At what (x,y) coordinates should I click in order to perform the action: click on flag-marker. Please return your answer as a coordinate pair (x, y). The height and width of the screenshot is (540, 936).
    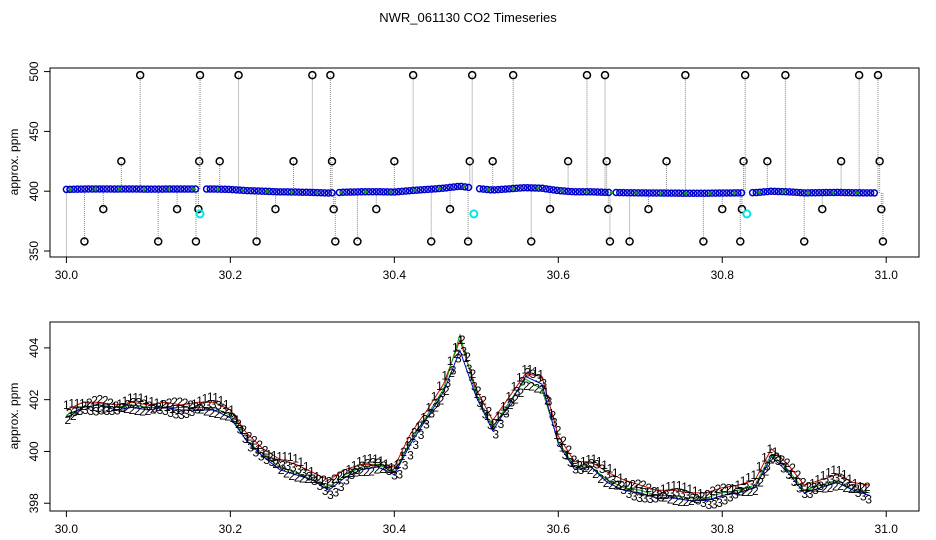
    Looking at the image, I should click on (747, 214).